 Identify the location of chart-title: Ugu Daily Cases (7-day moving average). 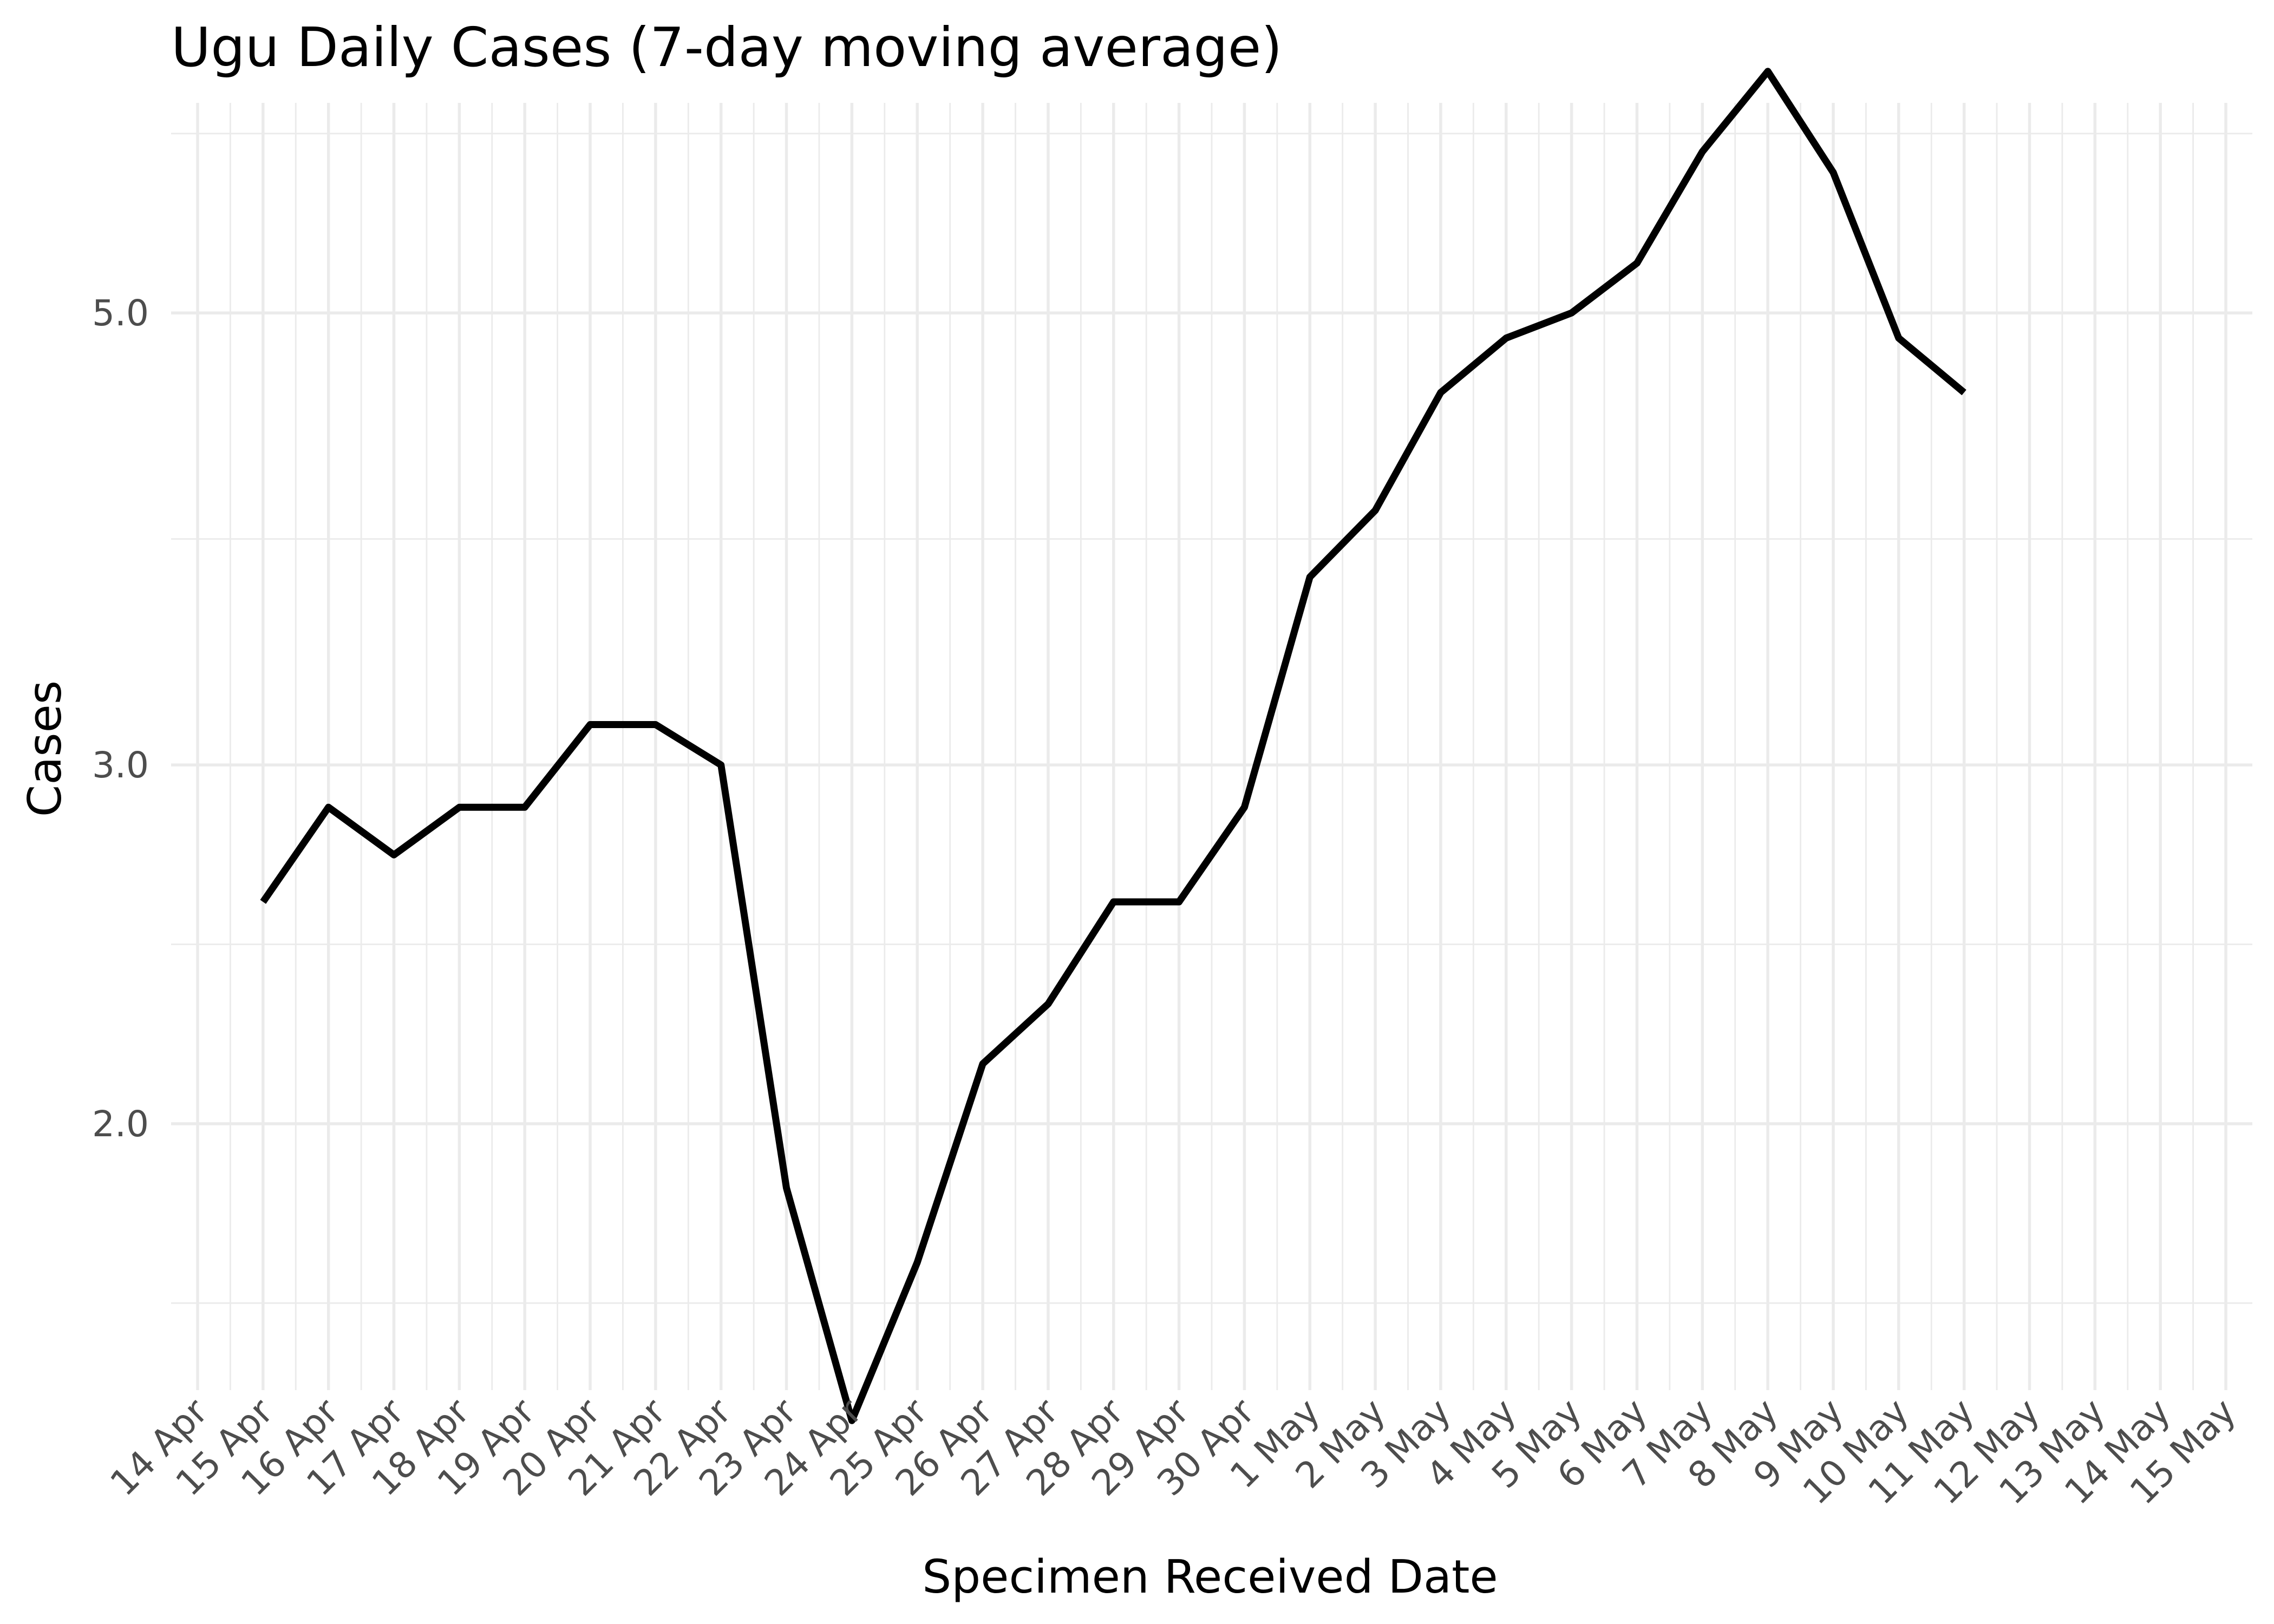
(727, 47).